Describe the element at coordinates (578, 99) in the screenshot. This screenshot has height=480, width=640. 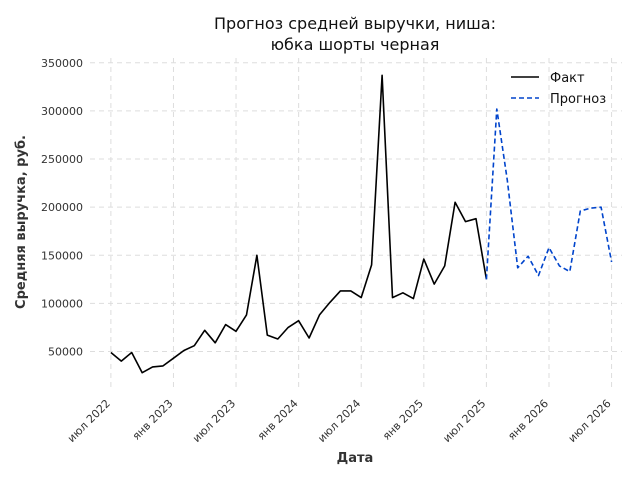
I see `legend-label-forecast: Прогноз` at that location.